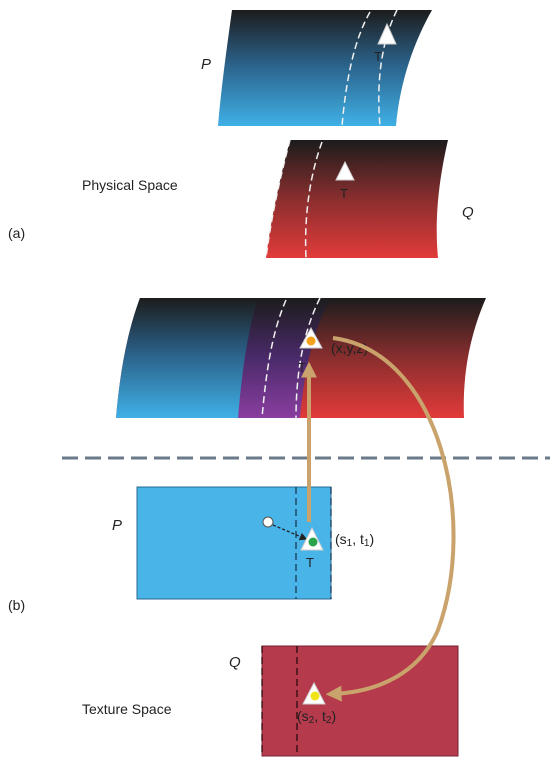  What do you see at coordinates (311, 341) in the screenshot?
I see `point-xyz-marker` at bounding box center [311, 341].